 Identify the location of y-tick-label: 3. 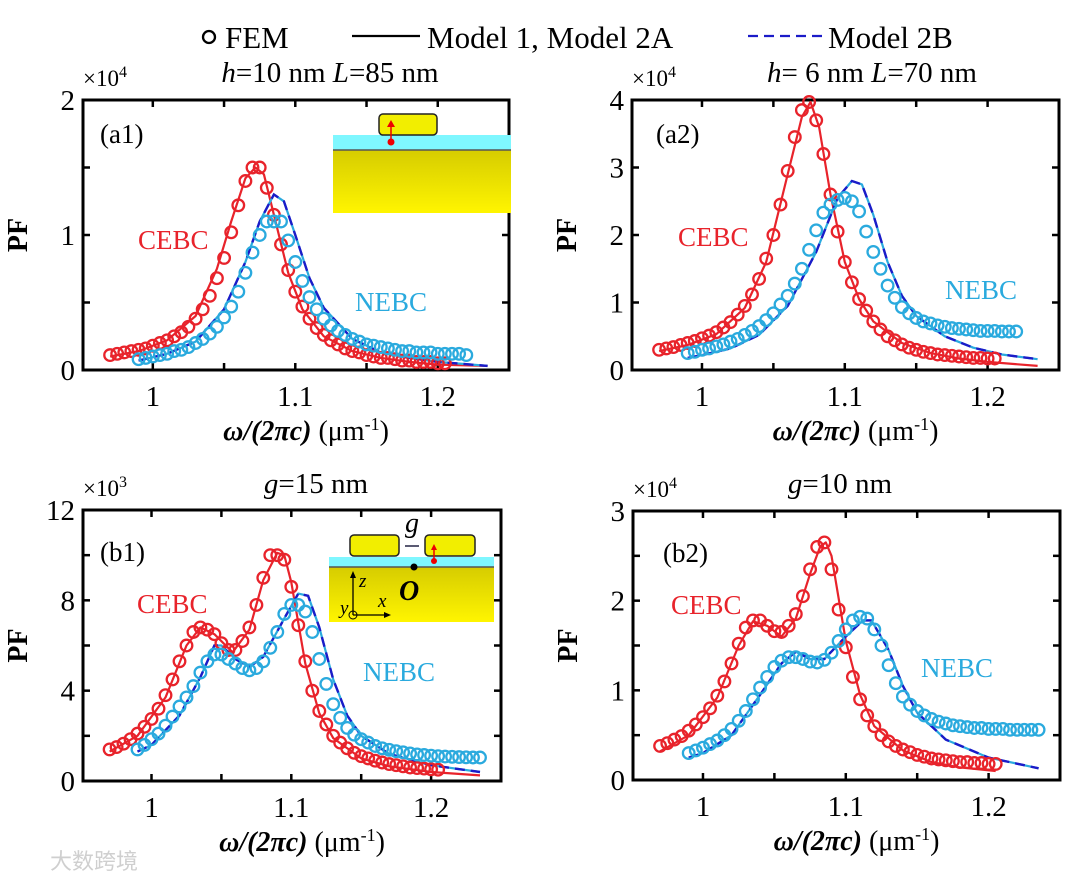
(618, 512).